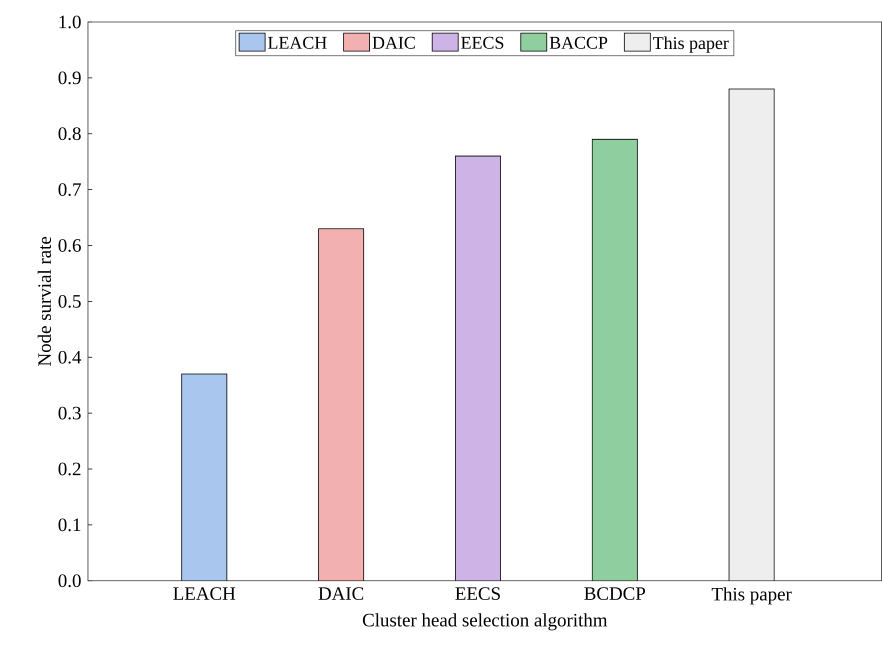 The height and width of the screenshot is (647, 882). What do you see at coordinates (297, 42) in the screenshot?
I see `legend-label: LEACH` at bounding box center [297, 42].